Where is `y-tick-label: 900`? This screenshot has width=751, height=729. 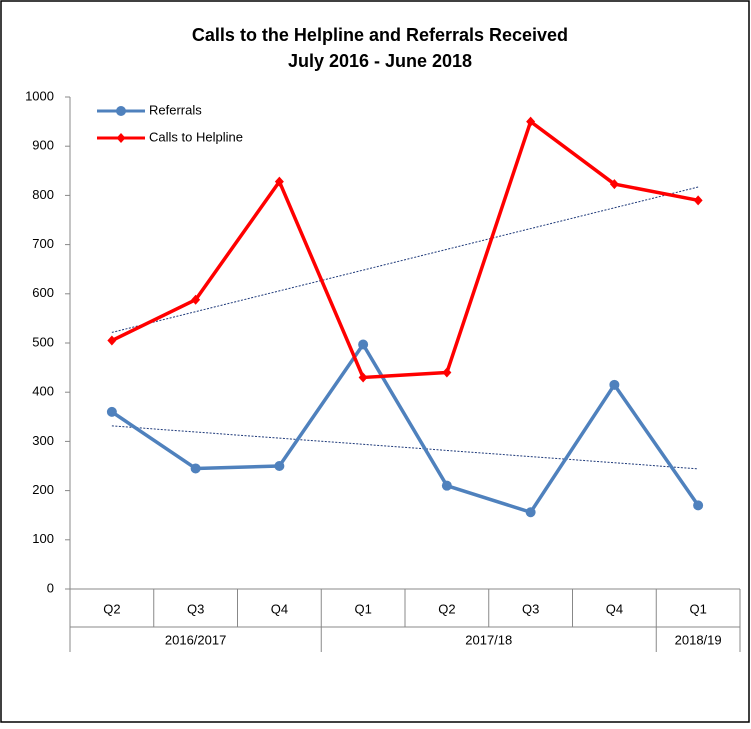
y-tick-label: 900 is located at coordinates (43, 145).